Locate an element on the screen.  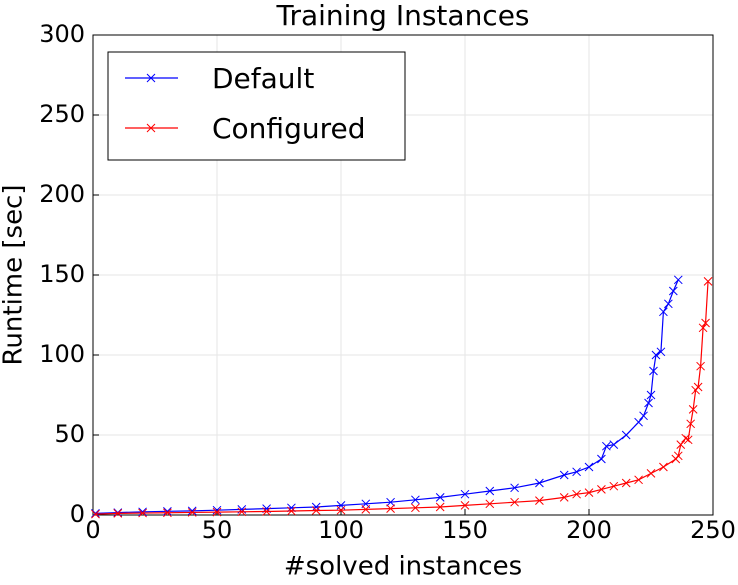
y-axis-label: Runtime [sec] is located at coordinates (14, 275).